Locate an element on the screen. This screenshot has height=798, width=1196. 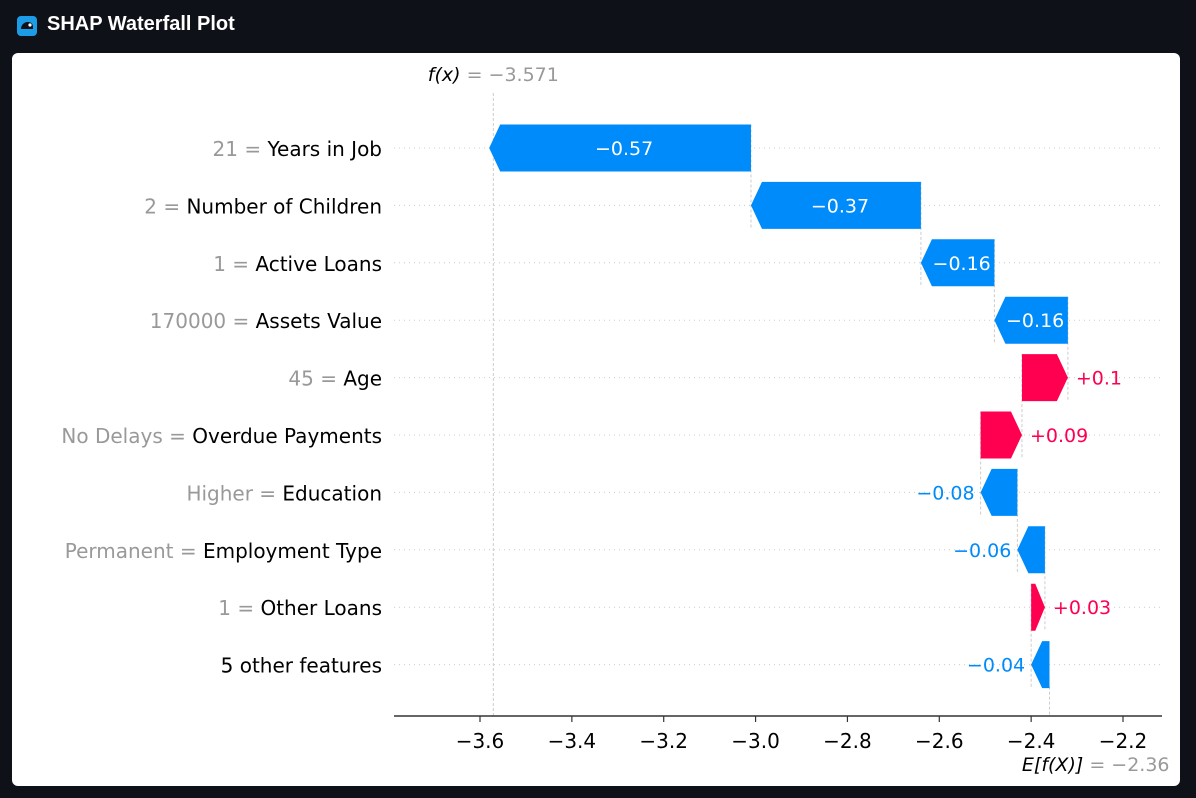
app-header: SHAP Waterfall Plot is located at coordinates (598, 26).